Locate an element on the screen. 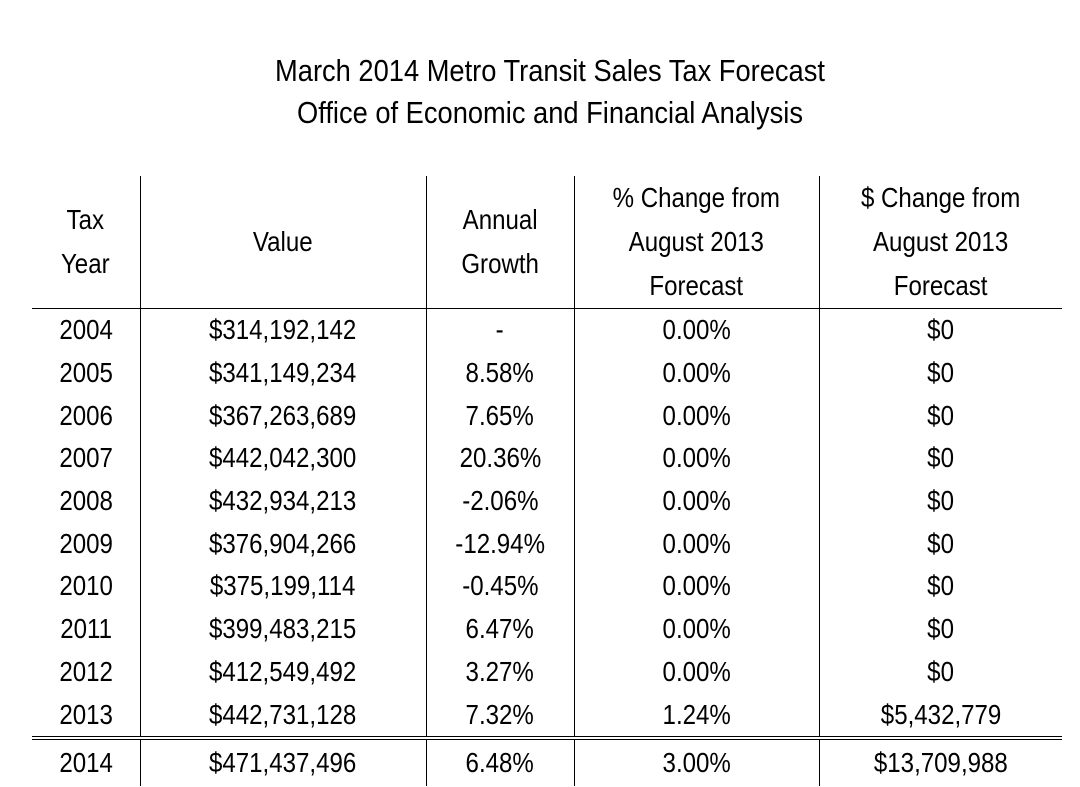 The width and height of the screenshot is (1080, 787). cell-growth: 7.65% is located at coordinates (499, 416).